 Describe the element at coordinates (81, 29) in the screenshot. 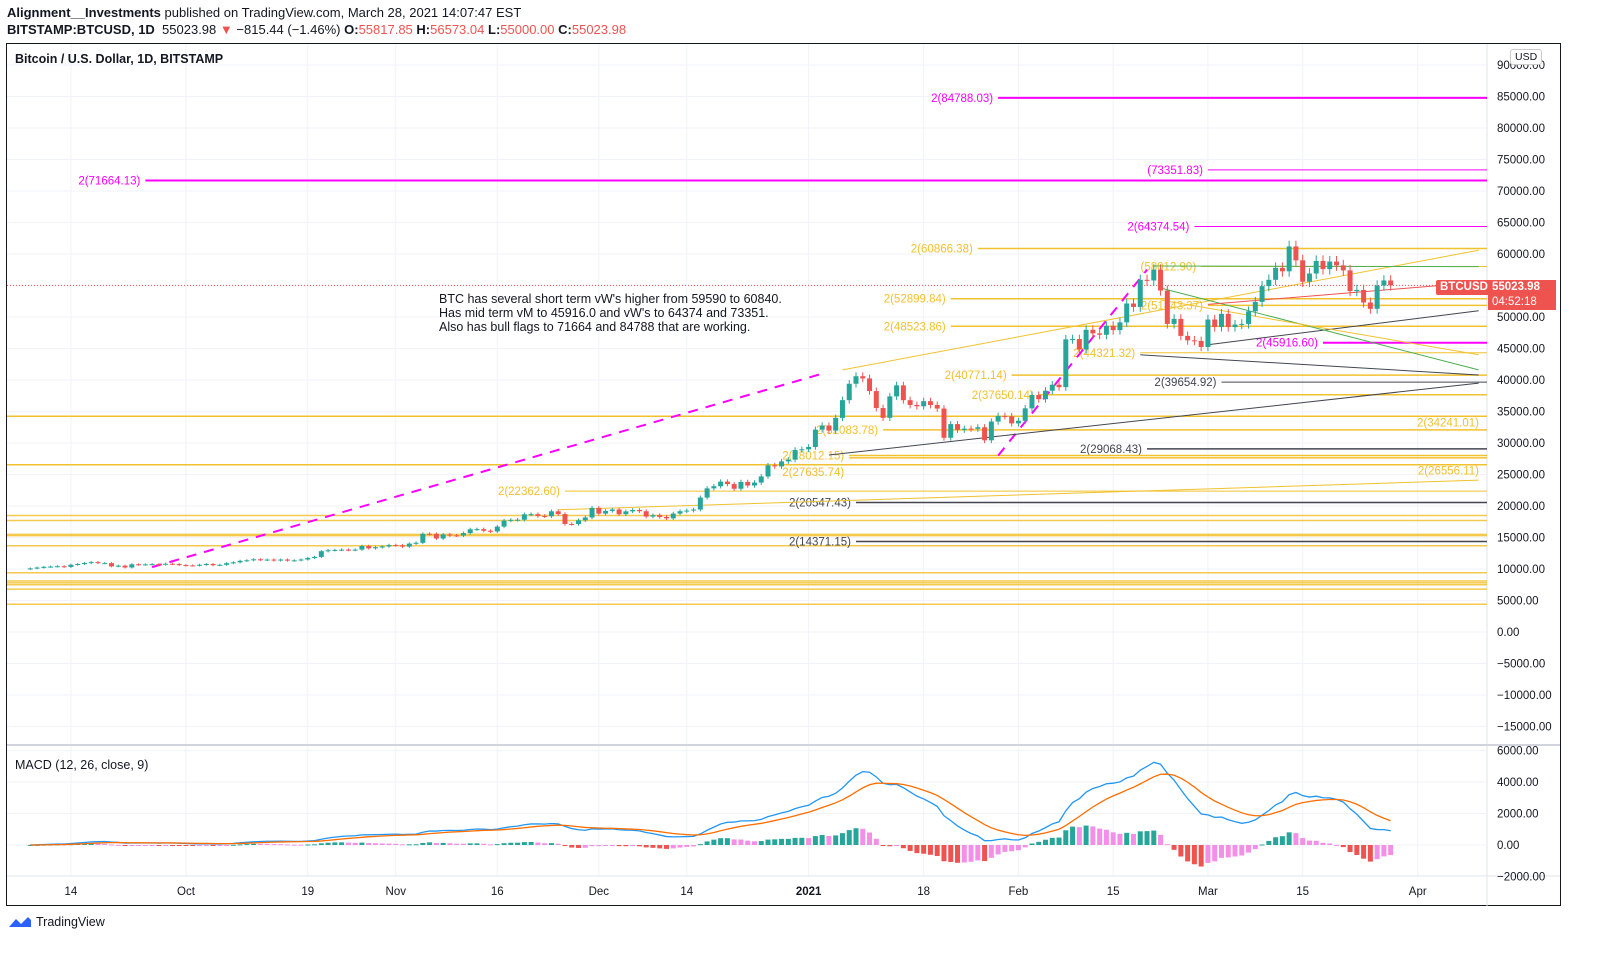

I see `symbol-name: BITSTAMP:BTCUSD, 1D` at that location.